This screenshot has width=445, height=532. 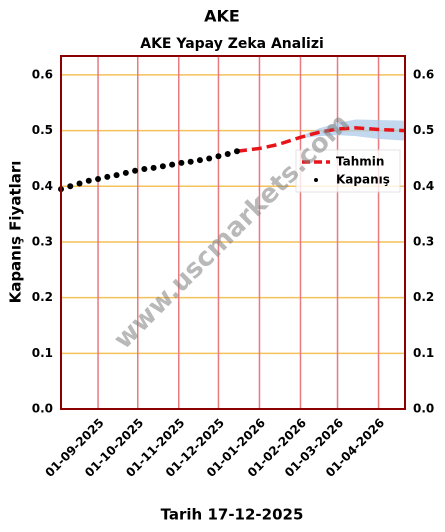 I want to click on y2-tick-label: 0.5, so click(x=423, y=130).